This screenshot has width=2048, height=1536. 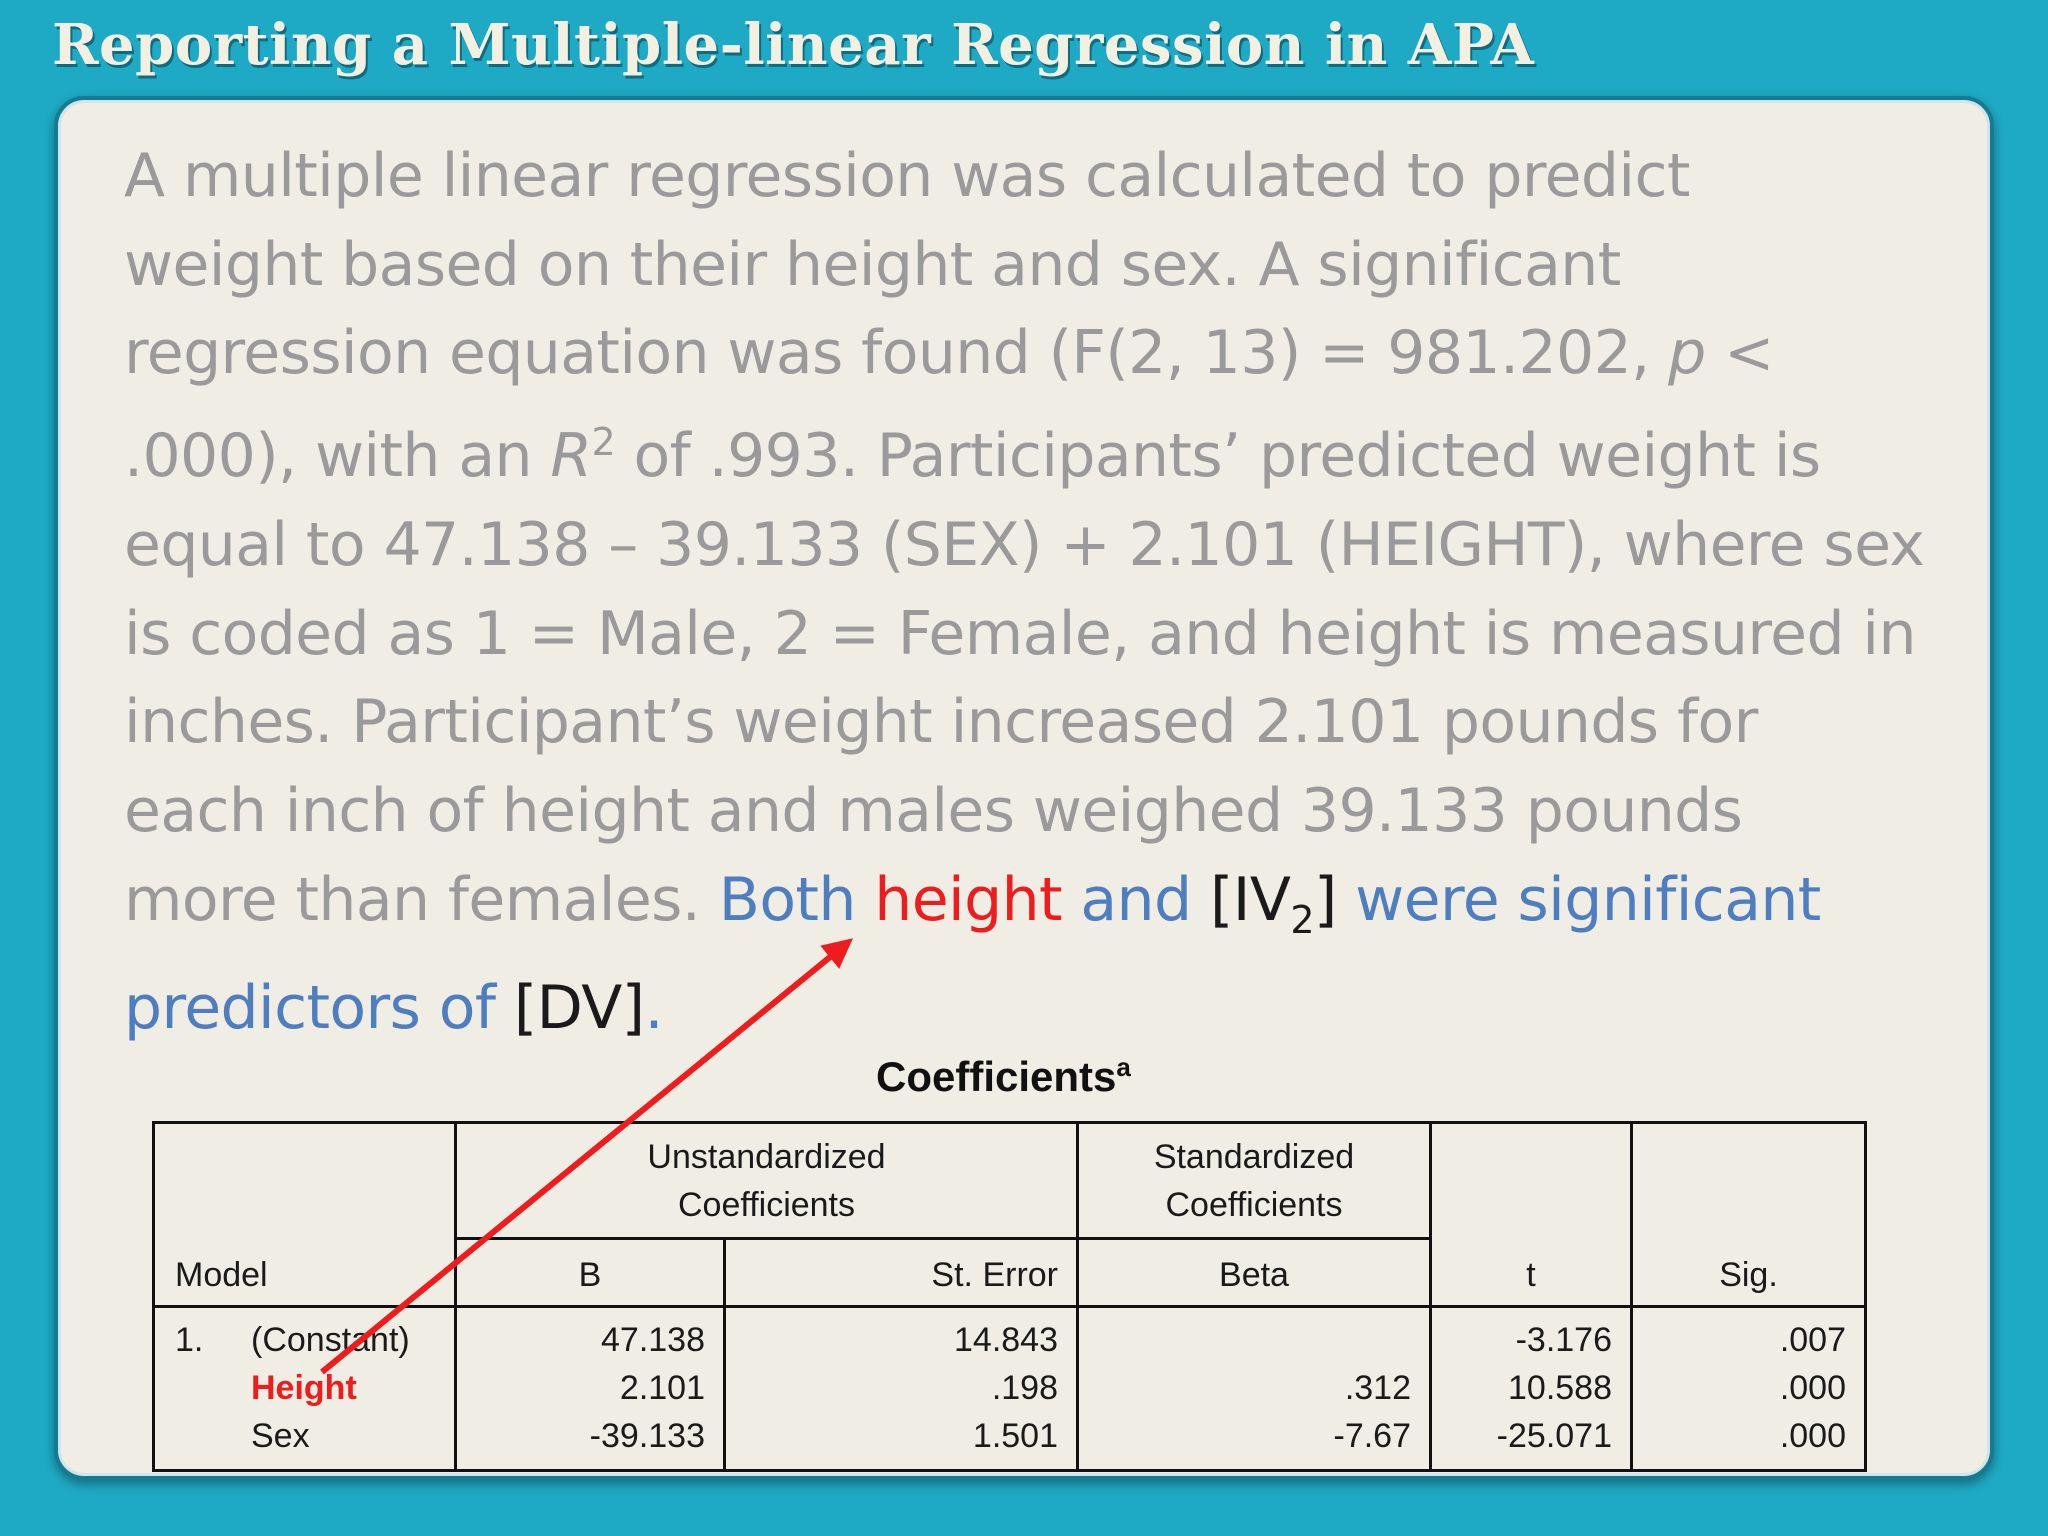 I want to click on t-constant: -3.176, so click(x=1563, y=1340).